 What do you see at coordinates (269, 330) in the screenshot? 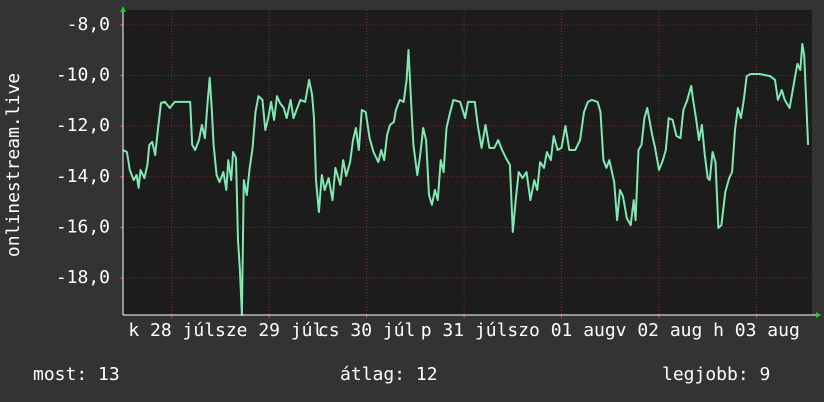
I see `x-tick-label: sze 29 júl` at bounding box center [269, 330].